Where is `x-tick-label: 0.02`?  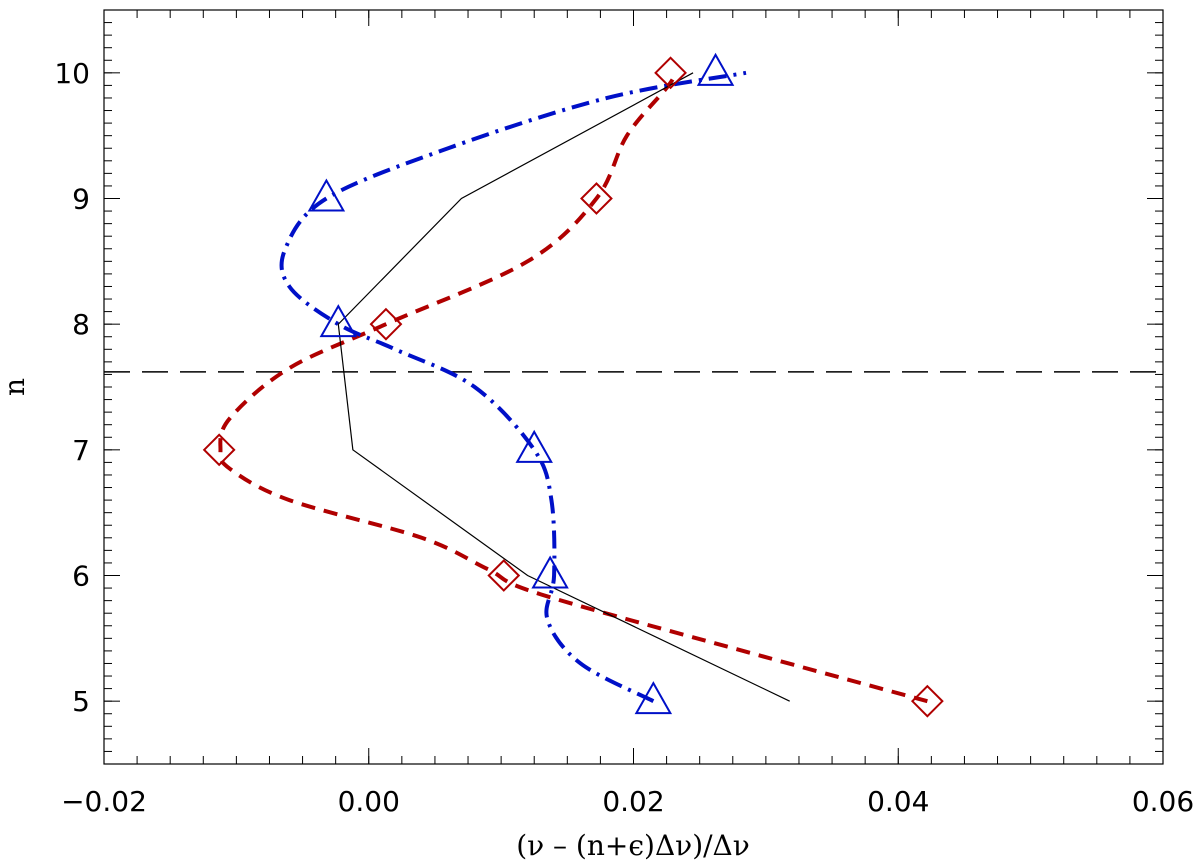 x-tick-label: 0.02 is located at coordinates (633, 801).